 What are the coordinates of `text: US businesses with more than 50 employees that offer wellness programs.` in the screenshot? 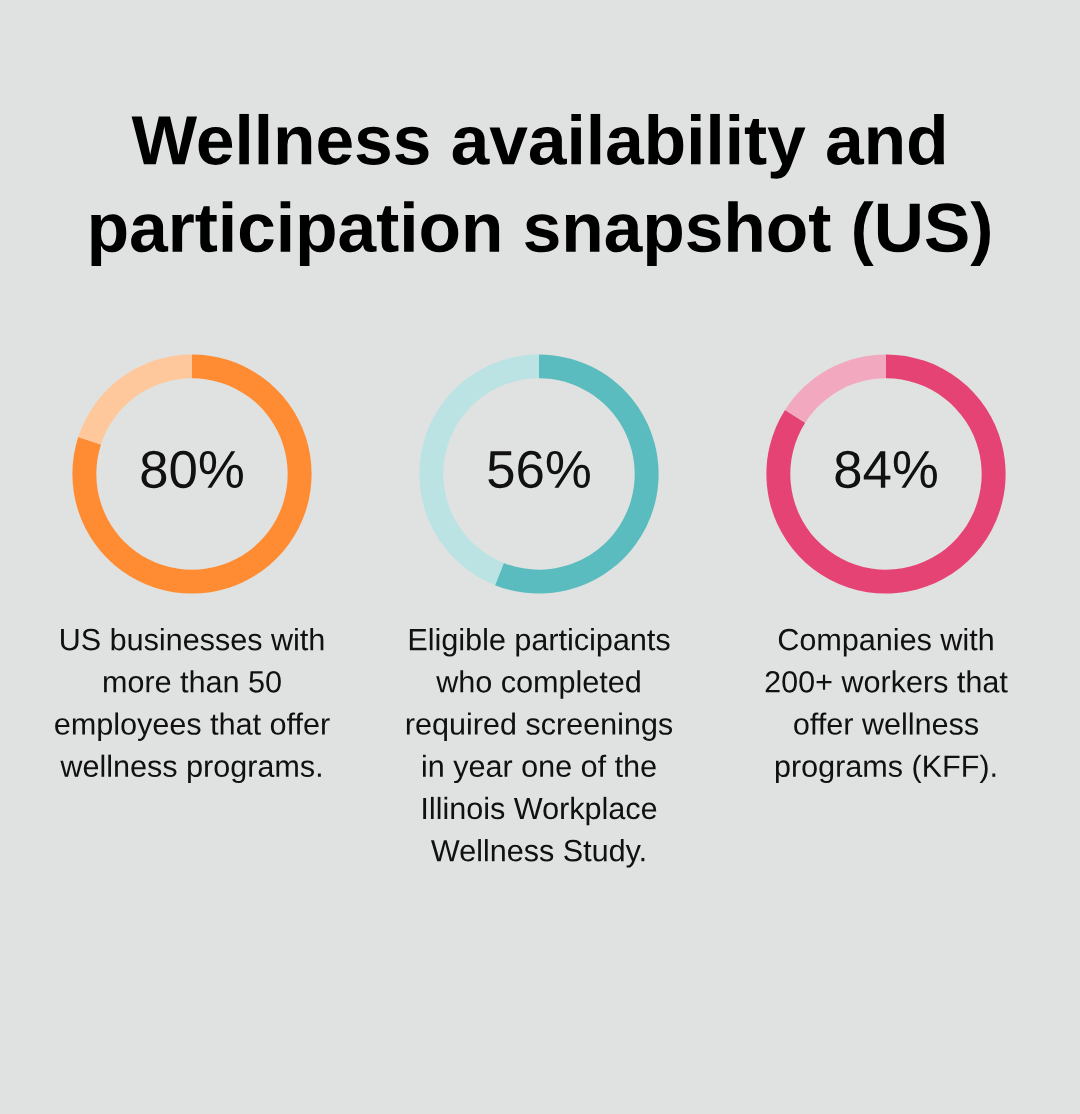 It's located at (192, 706).